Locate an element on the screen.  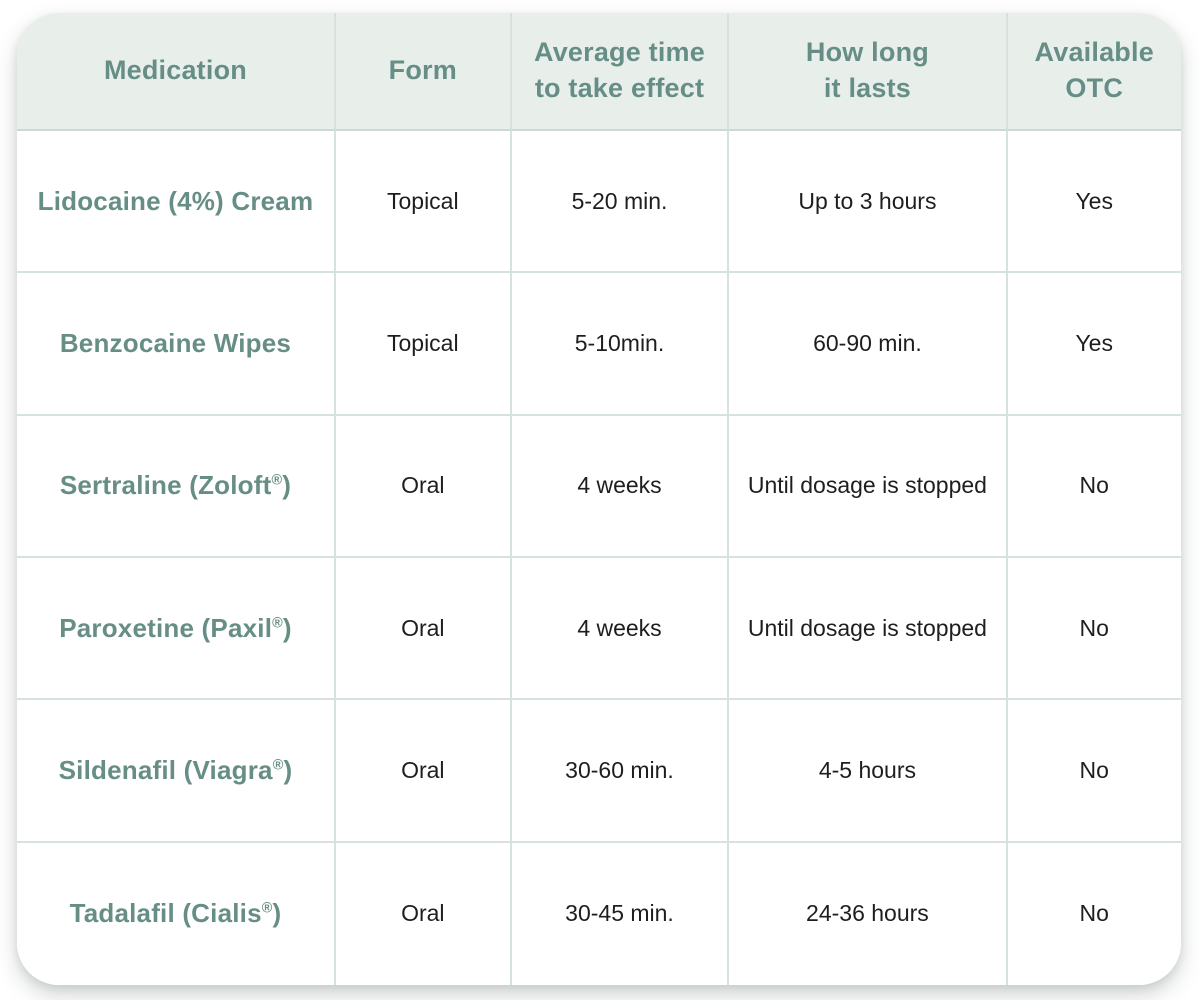
medication-name: Tadalafil (Cialis®) is located at coordinates (175, 913).